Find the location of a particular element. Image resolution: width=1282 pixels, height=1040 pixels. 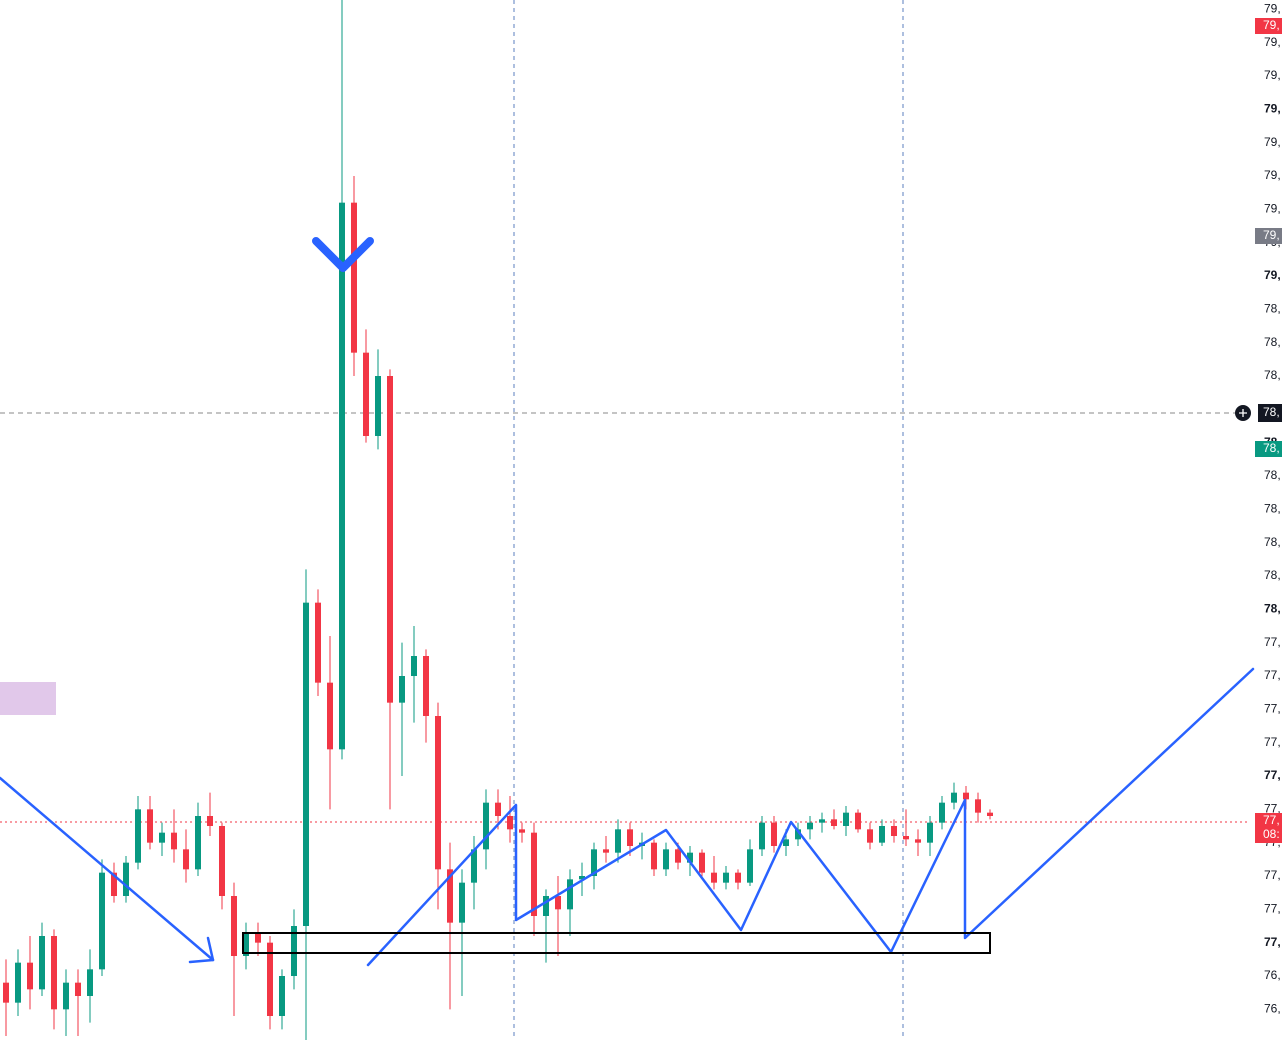

price-badges: 79, 79, 78, 78, 77, 08: is located at coordinates (1258, 430).